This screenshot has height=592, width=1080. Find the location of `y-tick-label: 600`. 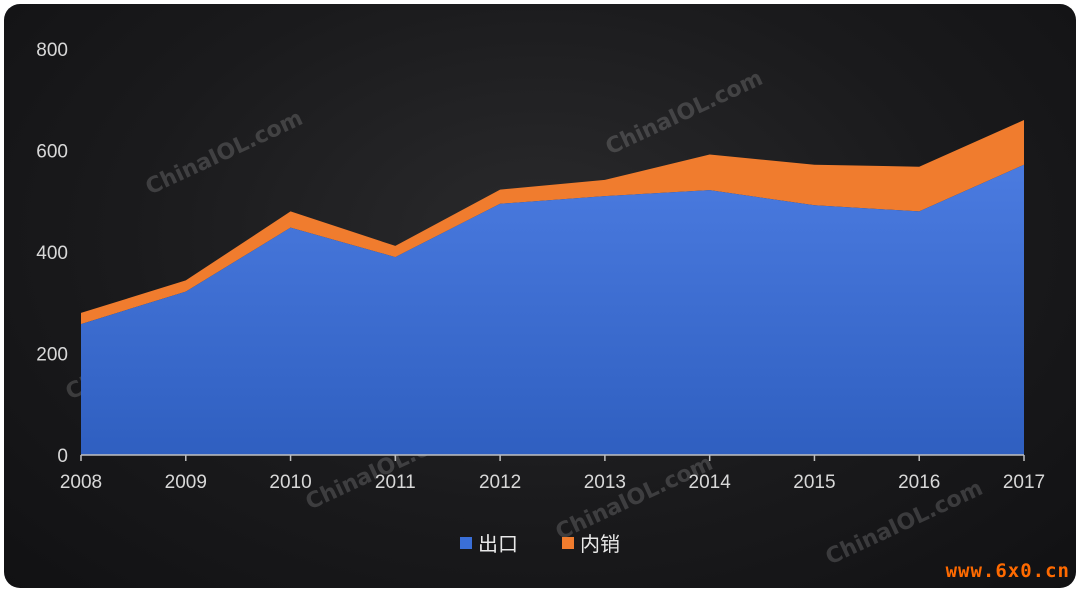

y-tick-label: 600 is located at coordinates (52, 152).